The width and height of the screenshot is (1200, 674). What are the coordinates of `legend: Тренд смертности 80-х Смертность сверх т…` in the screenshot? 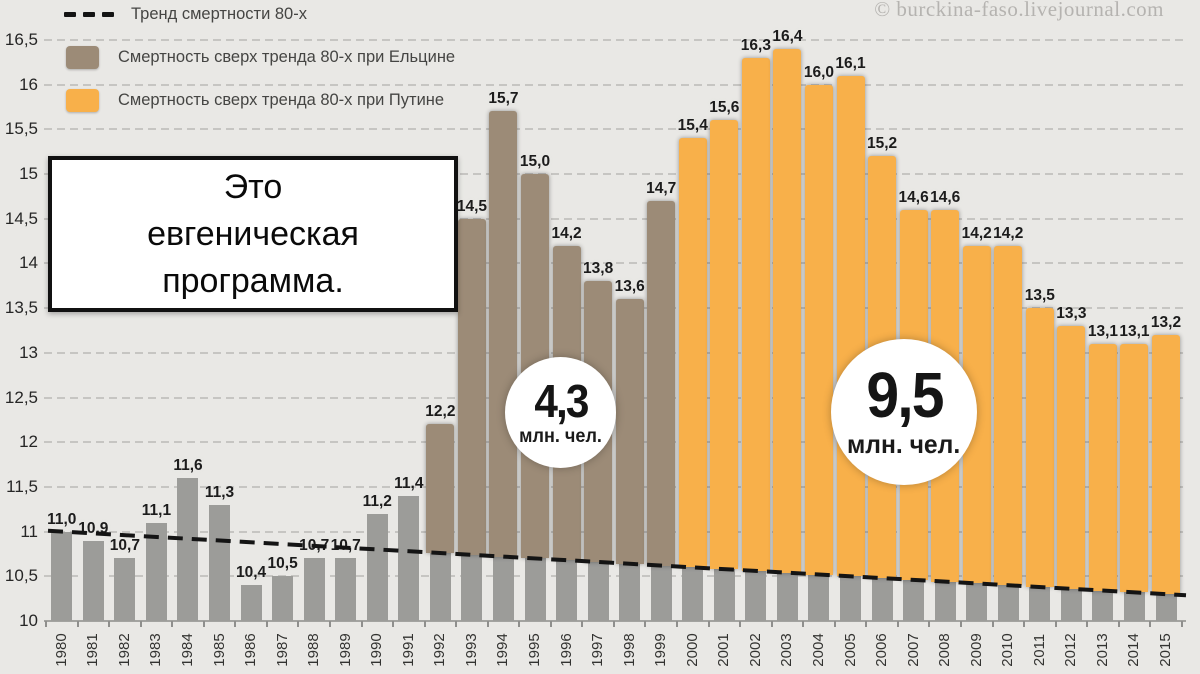 It's located at (259, 66).